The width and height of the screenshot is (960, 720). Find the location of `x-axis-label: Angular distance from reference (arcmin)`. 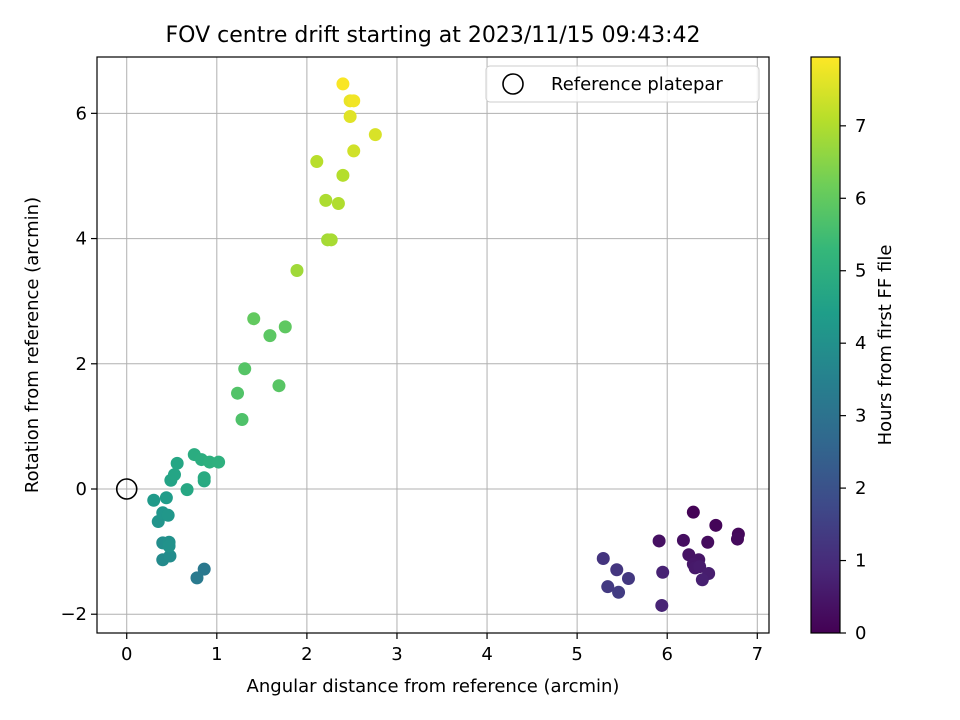

x-axis-label: Angular distance from reference (arcmin) is located at coordinates (433, 686).